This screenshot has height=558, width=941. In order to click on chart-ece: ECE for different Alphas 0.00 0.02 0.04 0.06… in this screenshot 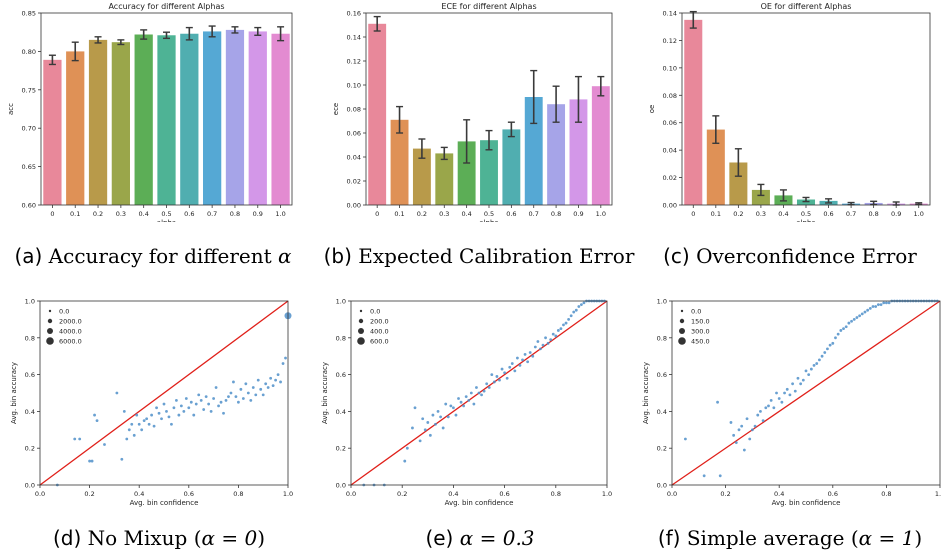, I will do `click(471, 111)`.